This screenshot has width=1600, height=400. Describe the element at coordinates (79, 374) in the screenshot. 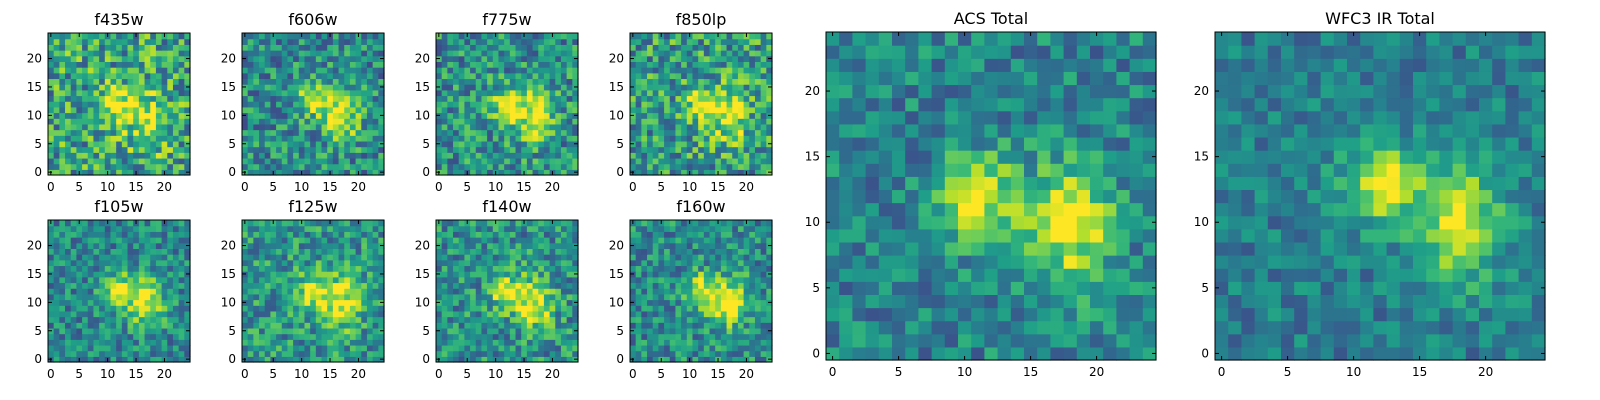

I see `x-tick-label: 5` at that location.